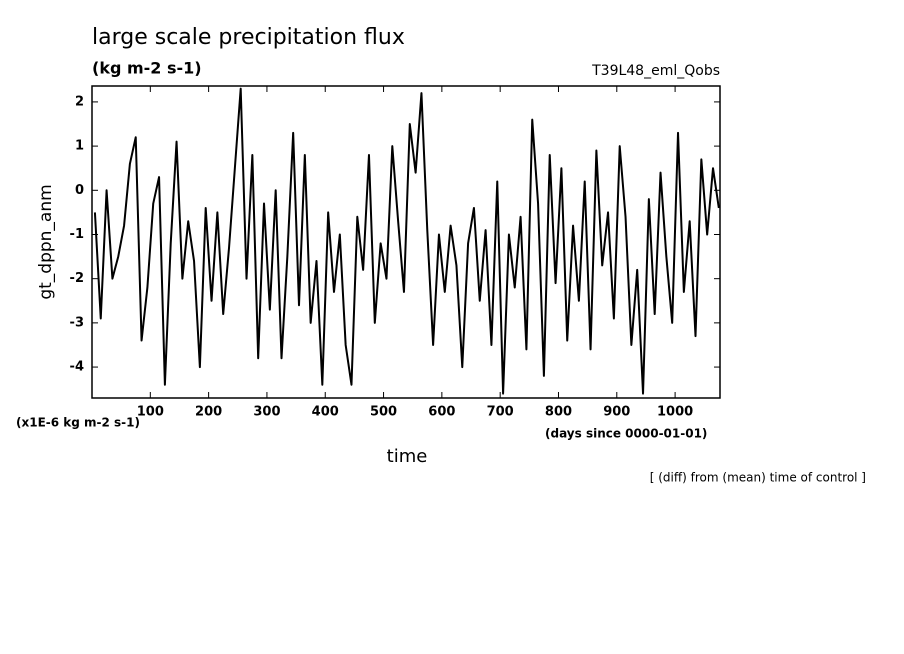 This screenshot has height=654, width=904. I want to click on x-tick-label: 600, so click(441, 412).